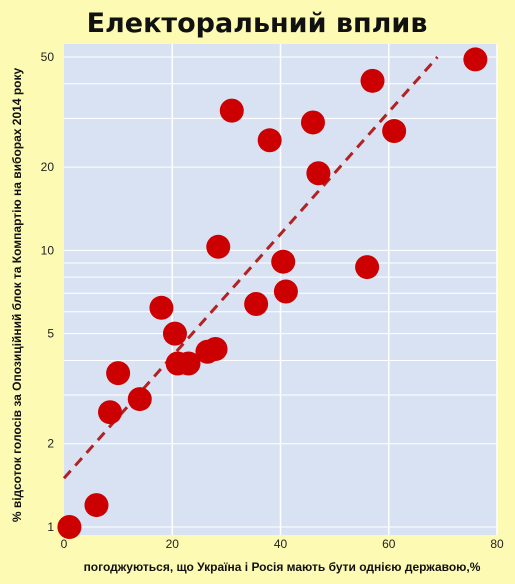  I want to click on y-tick-label: 2, so click(50, 444).